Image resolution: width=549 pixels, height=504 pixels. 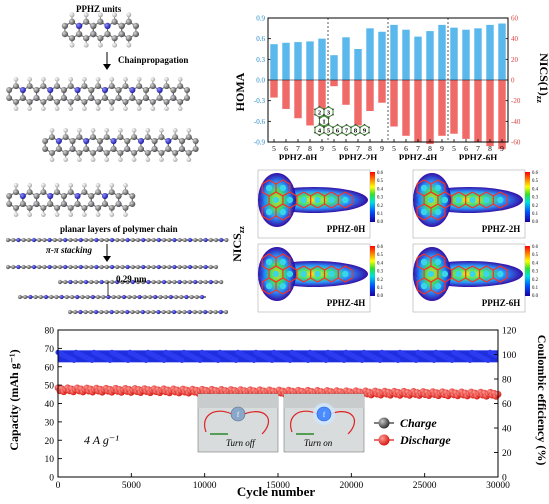 I want to click on inset-ring-label: 7, so click(x=347, y=130).